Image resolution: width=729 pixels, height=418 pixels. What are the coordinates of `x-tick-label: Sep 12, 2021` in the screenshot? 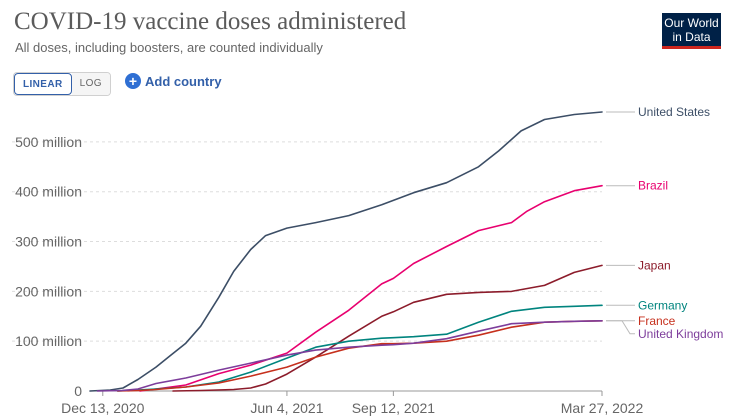 It's located at (394, 408).